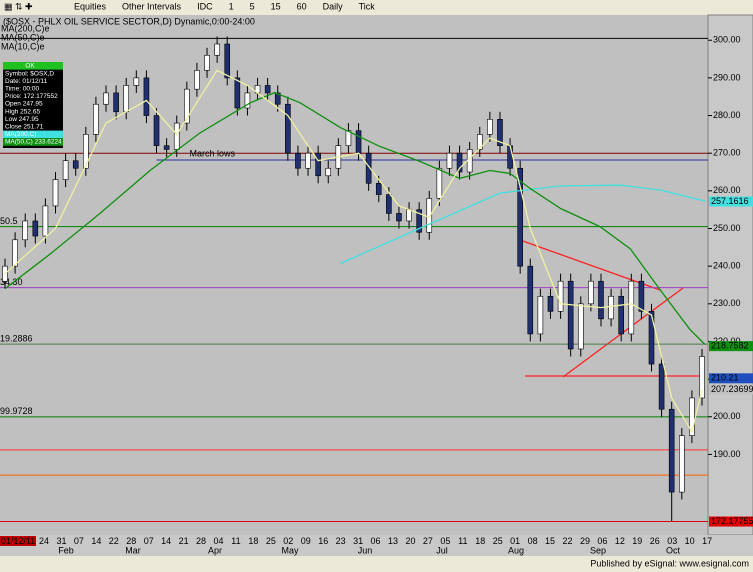  What do you see at coordinates (23, 46) in the screenshot?
I see `legend-entry: MA(10,C)e` at bounding box center [23, 46].